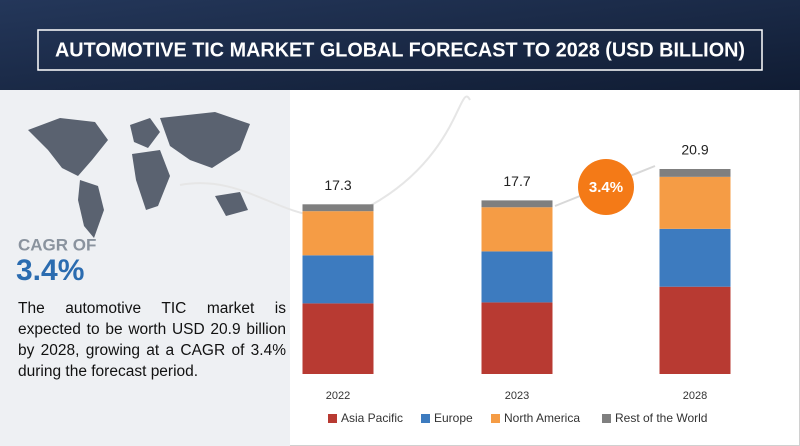 The image size is (800, 446). What do you see at coordinates (139, 175) in the screenshot?
I see `world-map` at bounding box center [139, 175].